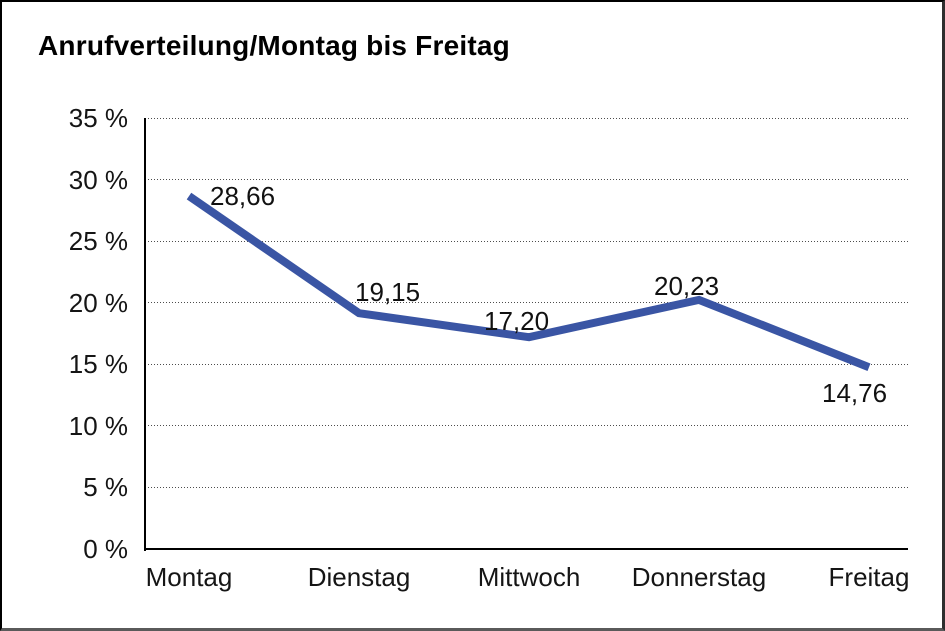 The image size is (945, 631). I want to click on y-axis-tick-label: 5 %, so click(105, 487).